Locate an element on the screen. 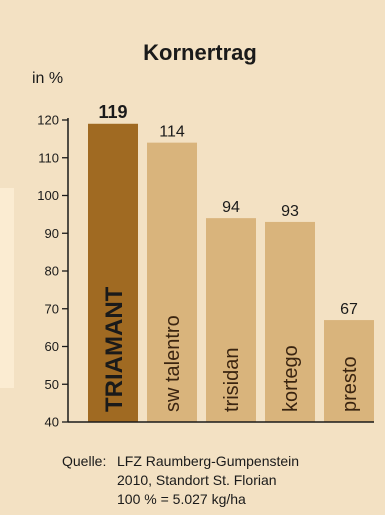 The height and width of the screenshot is (515, 385). bar-value-label: 94 is located at coordinates (231, 207).